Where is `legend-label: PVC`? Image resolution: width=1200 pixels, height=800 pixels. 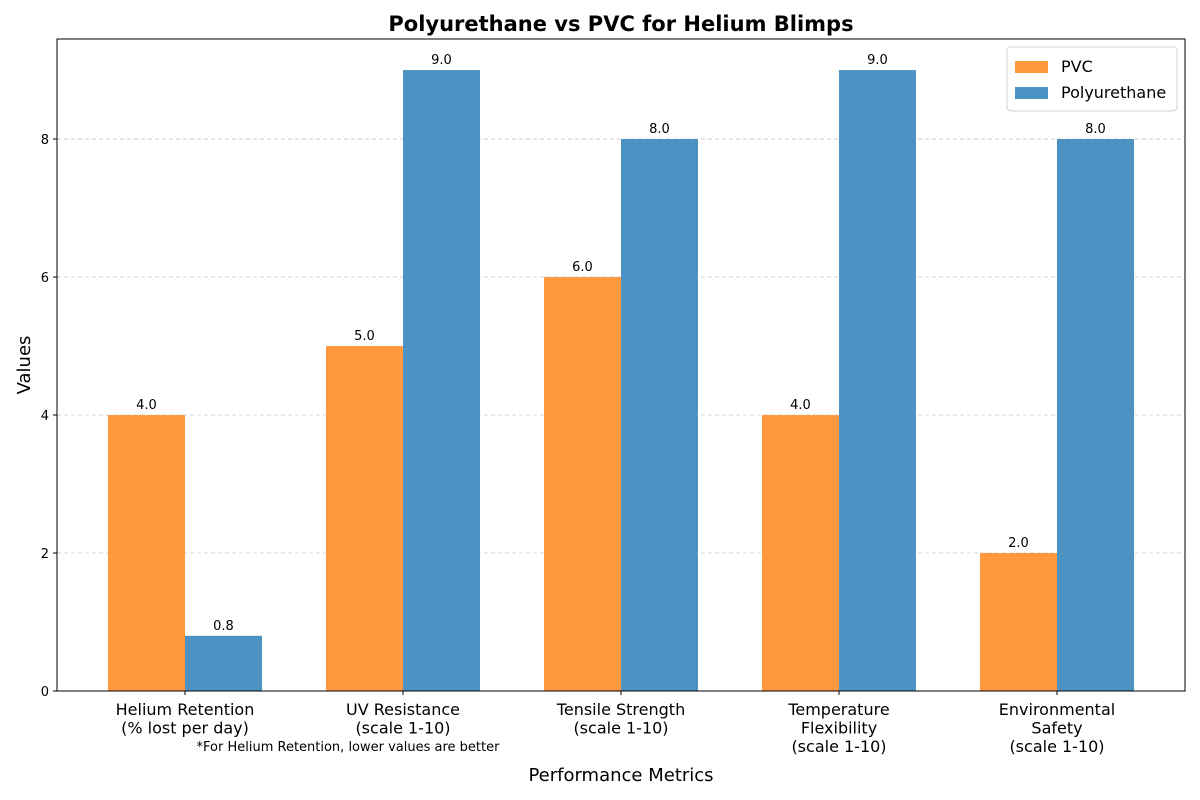
legend-label: PVC is located at coordinates (1077, 66).